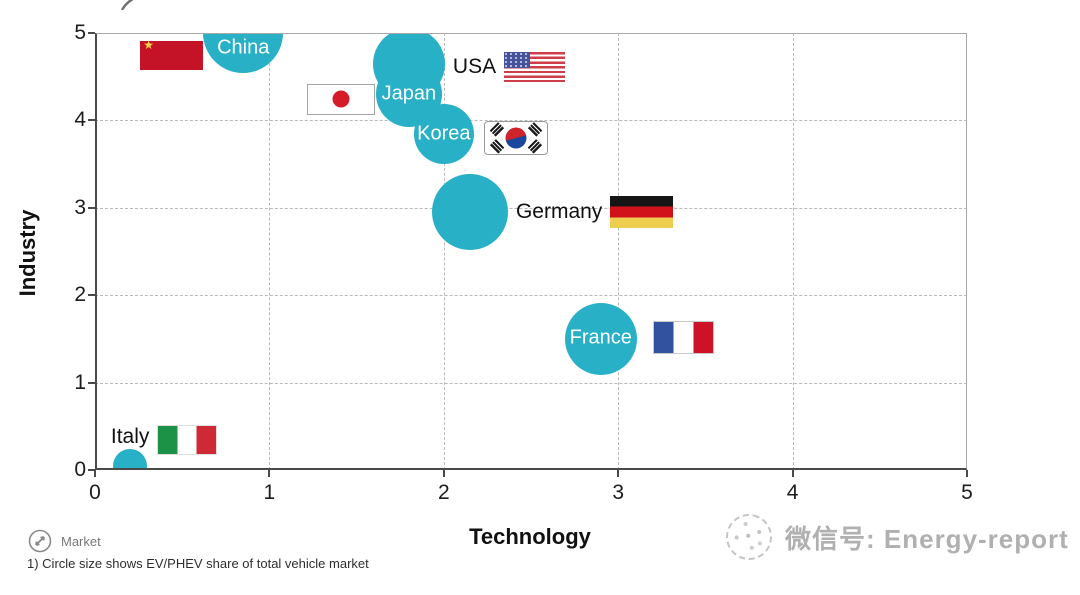 The width and height of the screenshot is (1080, 595). I want to click on cropped-text-remnant, so click(127, 5).